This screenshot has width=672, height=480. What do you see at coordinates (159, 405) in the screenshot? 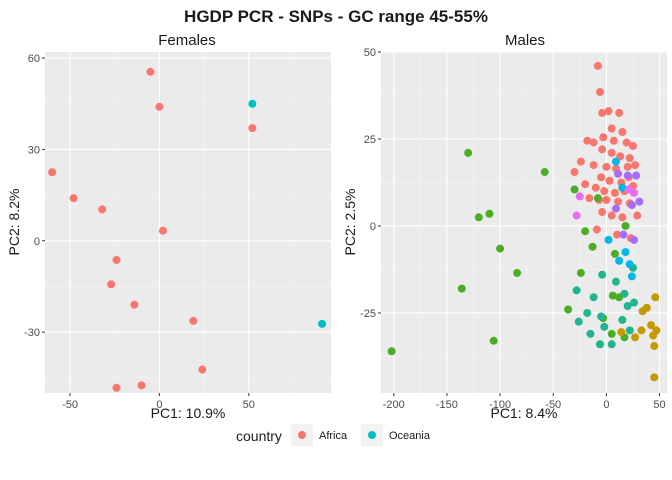
I see `females-x-tick-label: 0` at bounding box center [159, 405].